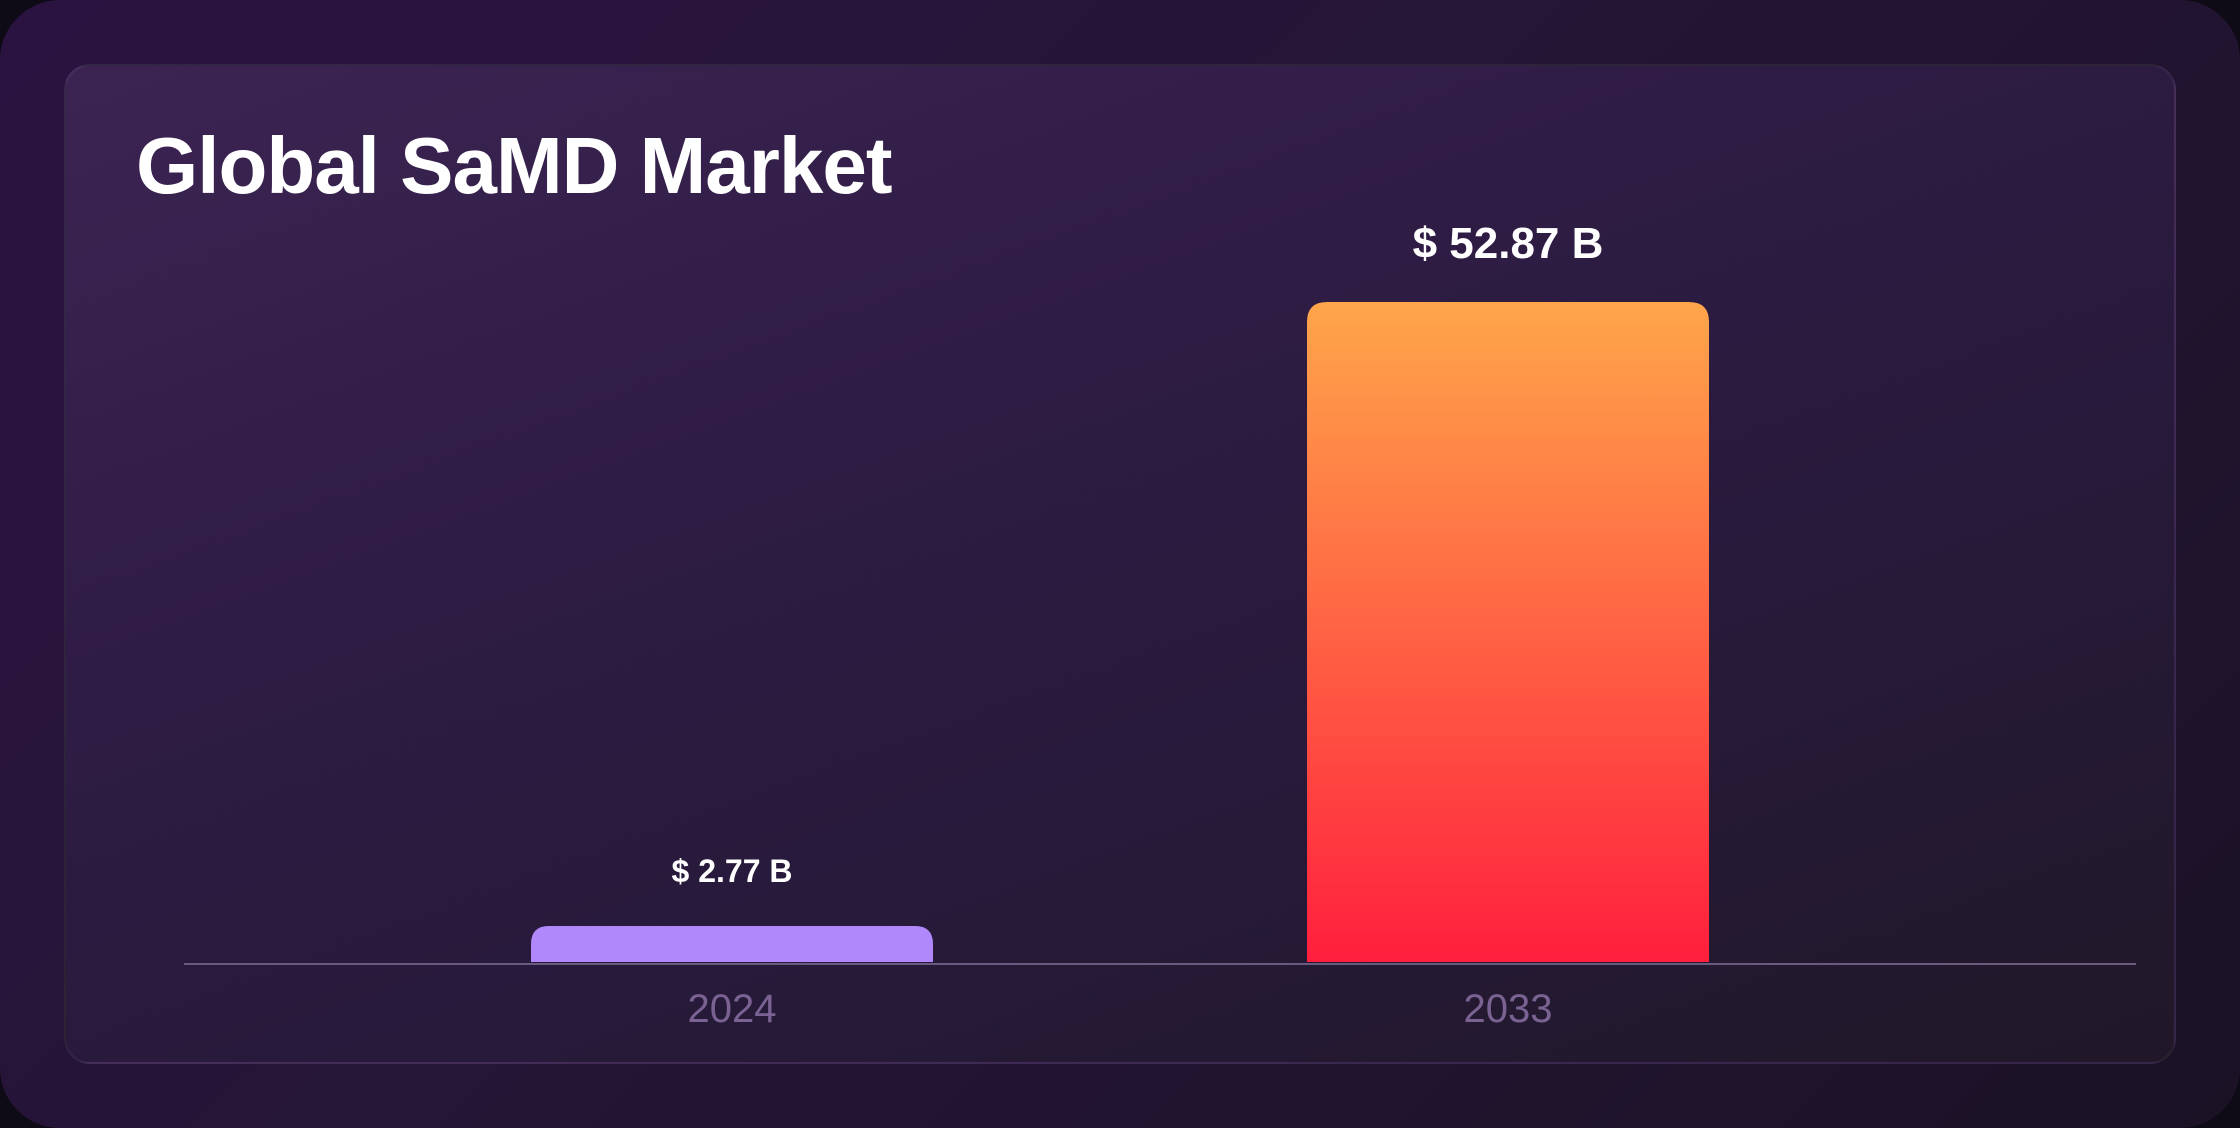 This screenshot has width=2240, height=1128. What do you see at coordinates (732, 871) in the screenshot?
I see `value-label-2024: $ 2.77 B` at bounding box center [732, 871].